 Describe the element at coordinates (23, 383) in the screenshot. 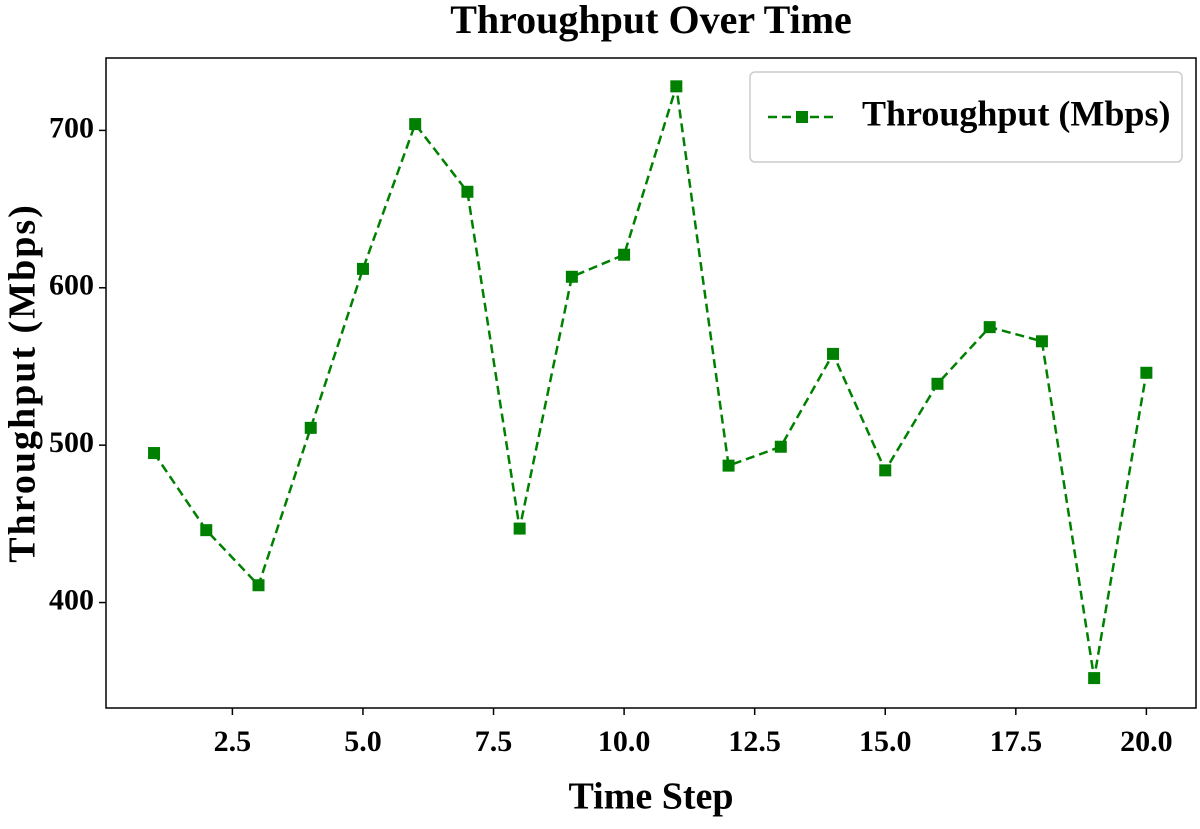

I see `y-axis-label: Throughput (Mbps)` at that location.